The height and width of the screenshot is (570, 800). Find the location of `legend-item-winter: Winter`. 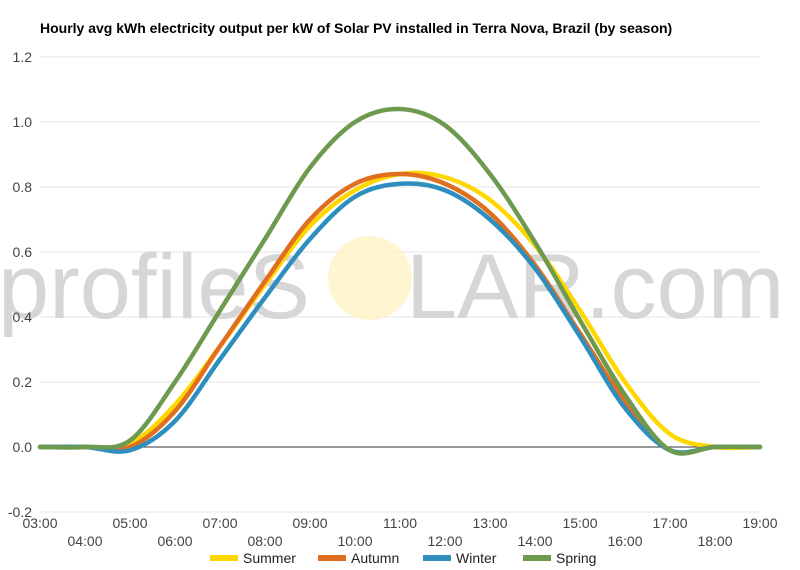

legend-item-winter: Winter is located at coordinates (460, 558).